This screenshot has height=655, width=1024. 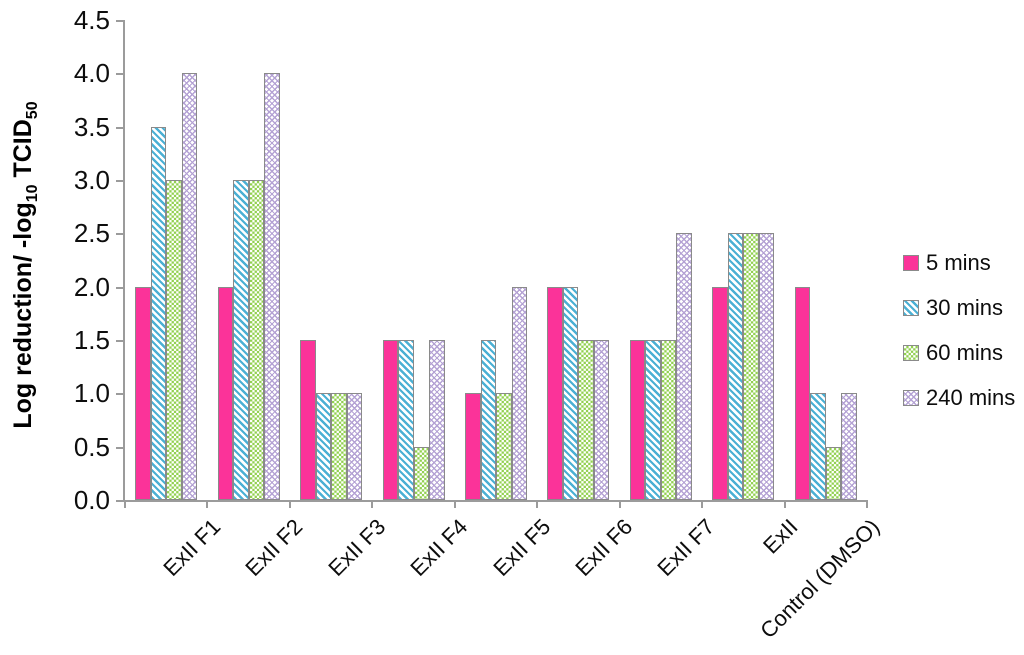 What do you see at coordinates (684, 366) in the screenshot?
I see `bar-exii-f7-240-mins` at bounding box center [684, 366].